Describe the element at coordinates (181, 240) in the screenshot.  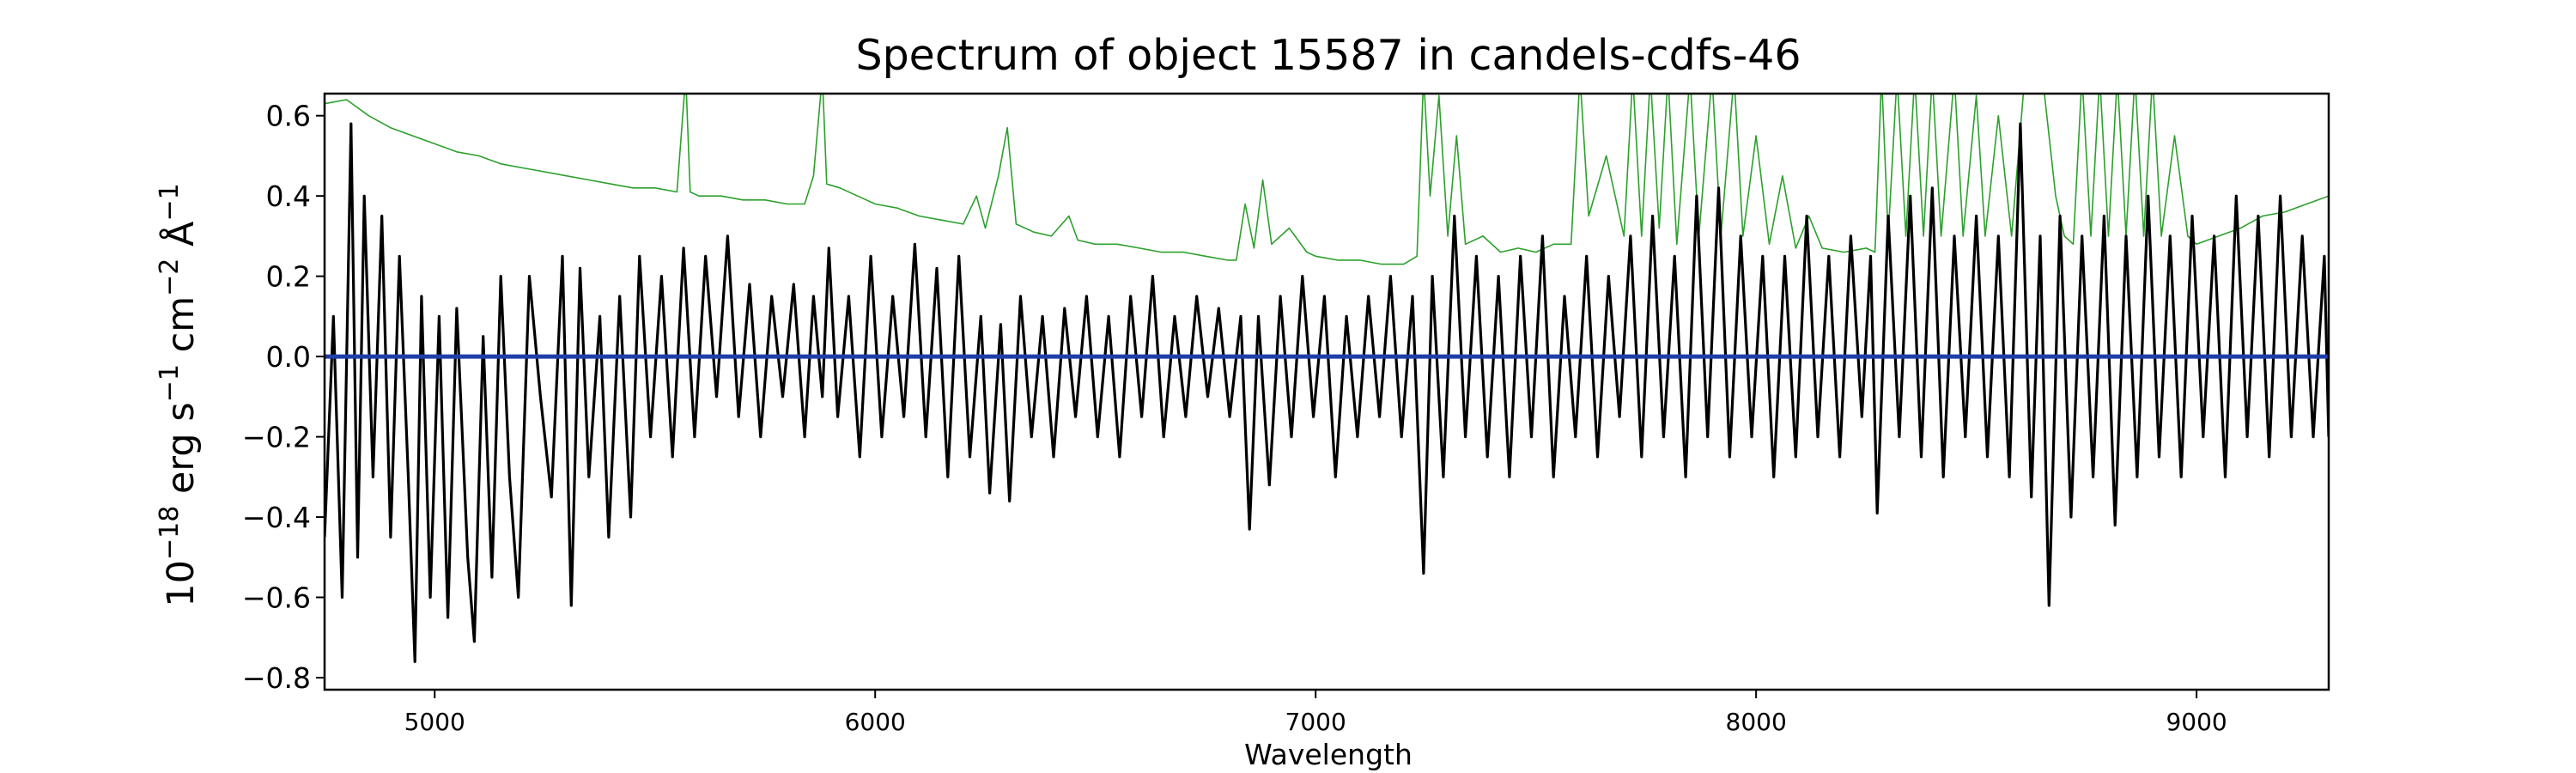
I see `ylabel-part-6: Å` at that location.